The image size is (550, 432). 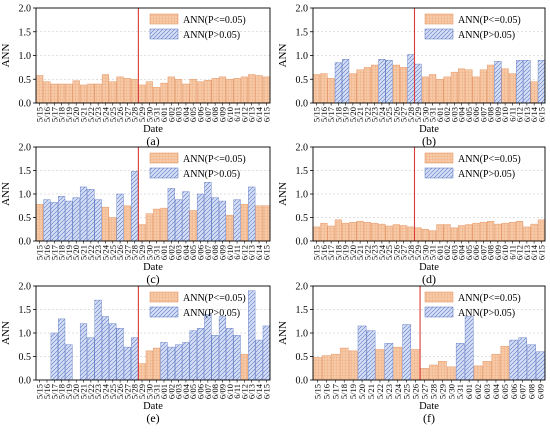 What do you see at coordinates (429, 141) in the screenshot?
I see `panel-label: (b)` at bounding box center [429, 141].